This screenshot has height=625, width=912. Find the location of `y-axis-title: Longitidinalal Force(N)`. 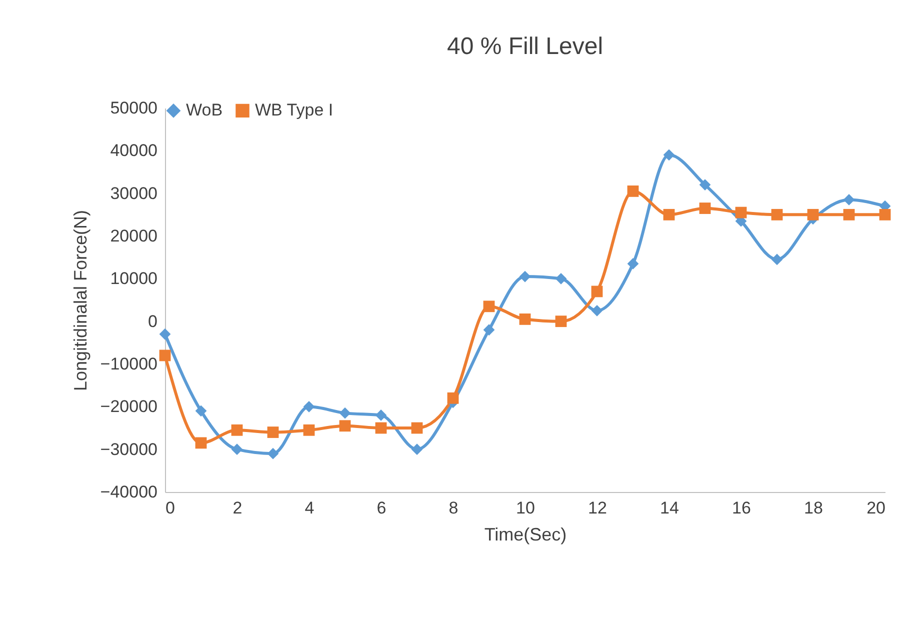

y-axis-title: Longitidinalal Force(N) is located at coordinates (80, 301).